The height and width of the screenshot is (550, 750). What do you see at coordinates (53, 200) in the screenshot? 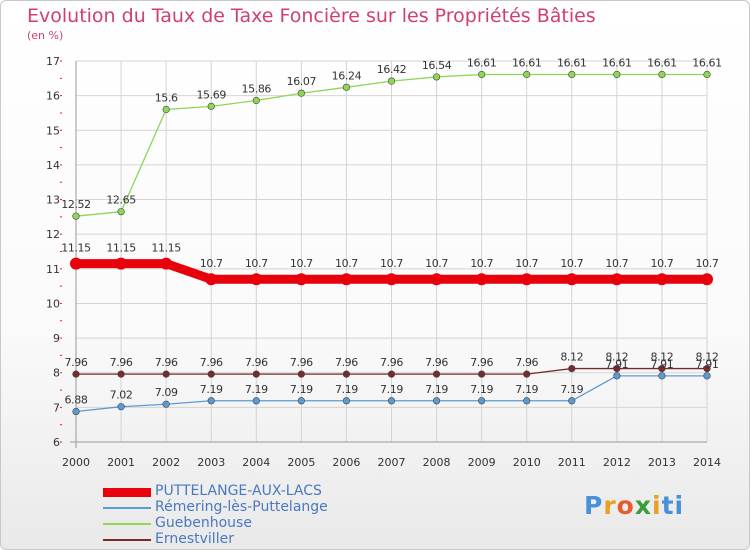
I see `y-tick-label: 13` at bounding box center [53, 200].